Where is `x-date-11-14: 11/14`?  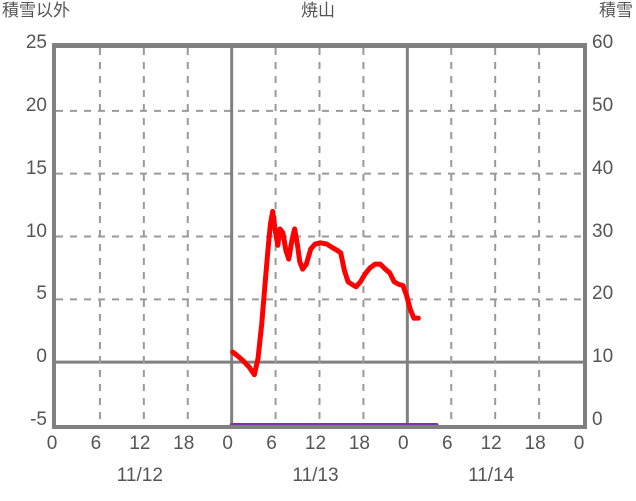
x-date-11-14: 11/14 is located at coordinates (491, 475).